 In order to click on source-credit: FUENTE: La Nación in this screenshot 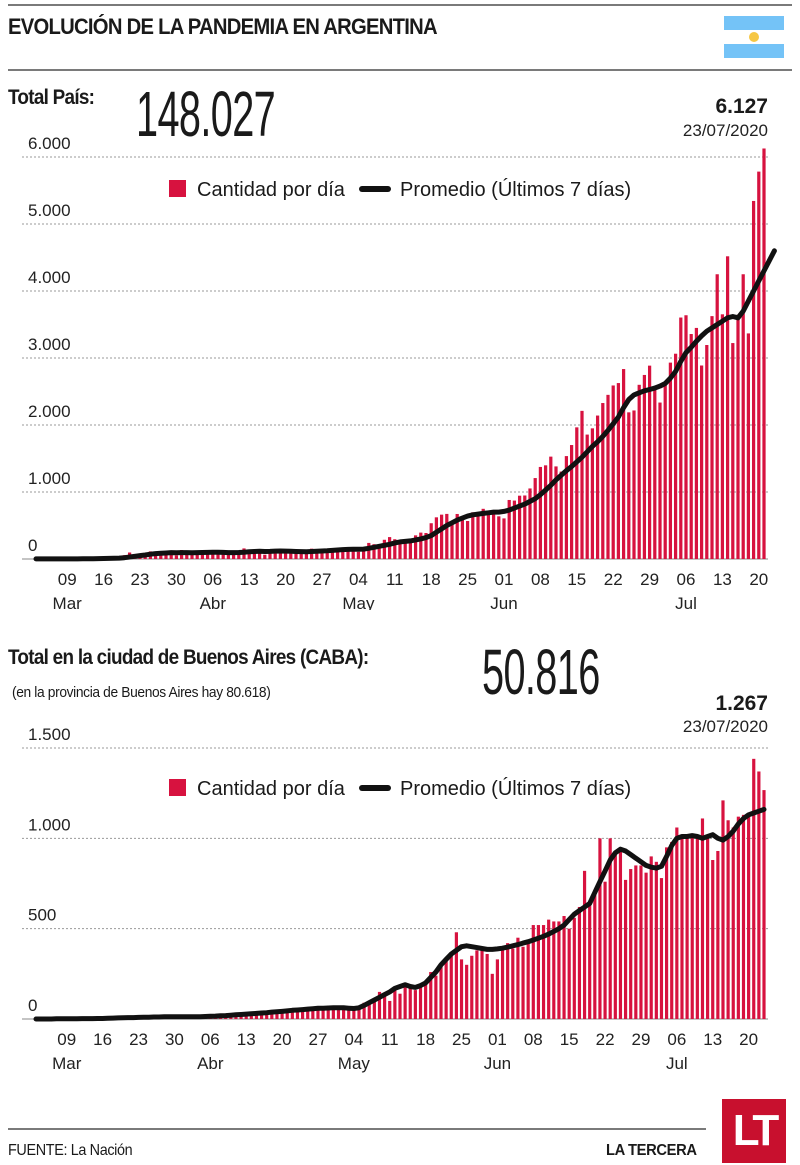, I will do `click(70, 1150)`.